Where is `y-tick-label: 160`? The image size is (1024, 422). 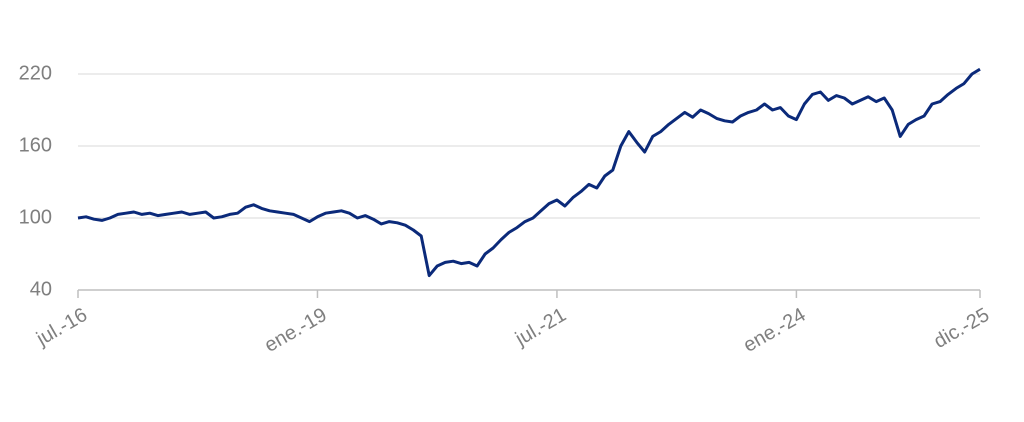
y-tick-label: 160 is located at coordinates (35, 145).